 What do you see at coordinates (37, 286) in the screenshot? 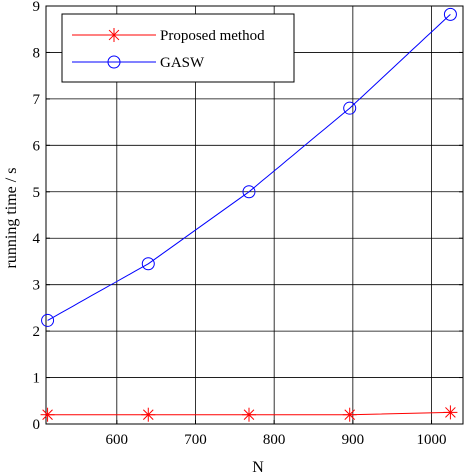
I see `y-tick-label: 3` at bounding box center [37, 286].